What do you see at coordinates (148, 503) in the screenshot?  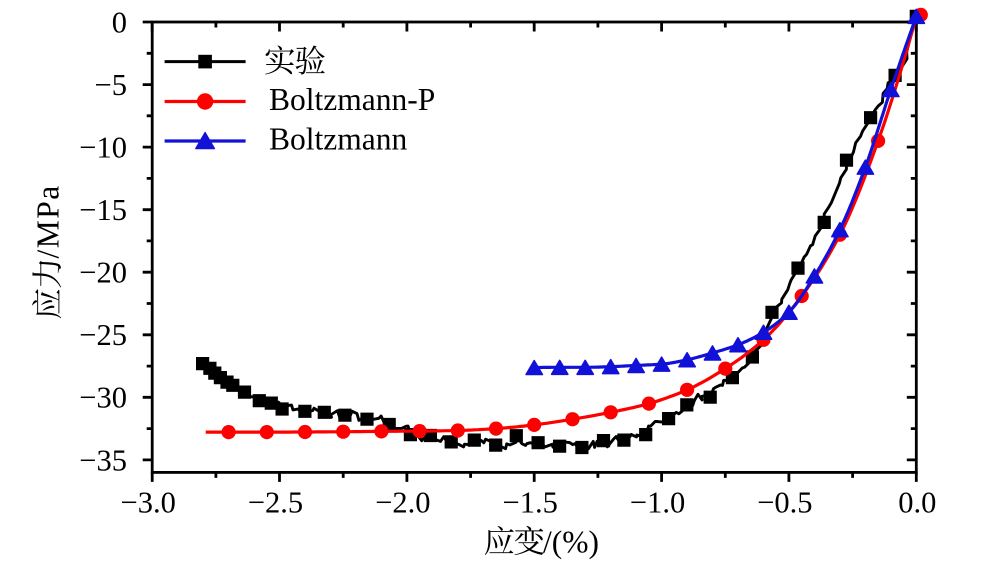 I see `svg-text: −3.0` at bounding box center [148, 503].